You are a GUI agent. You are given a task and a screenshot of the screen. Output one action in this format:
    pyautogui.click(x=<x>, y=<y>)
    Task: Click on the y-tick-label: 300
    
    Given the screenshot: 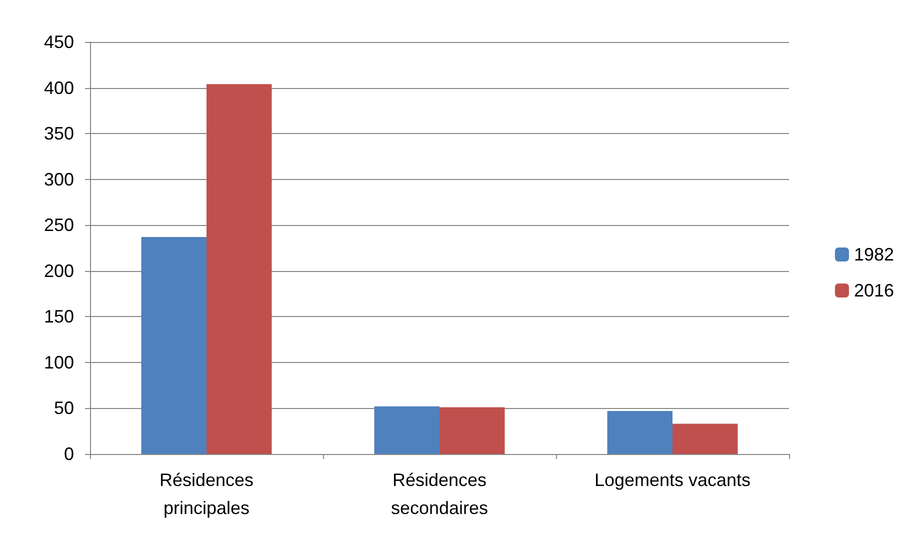 What is the action you would take?
    pyautogui.click(x=59, y=179)
    